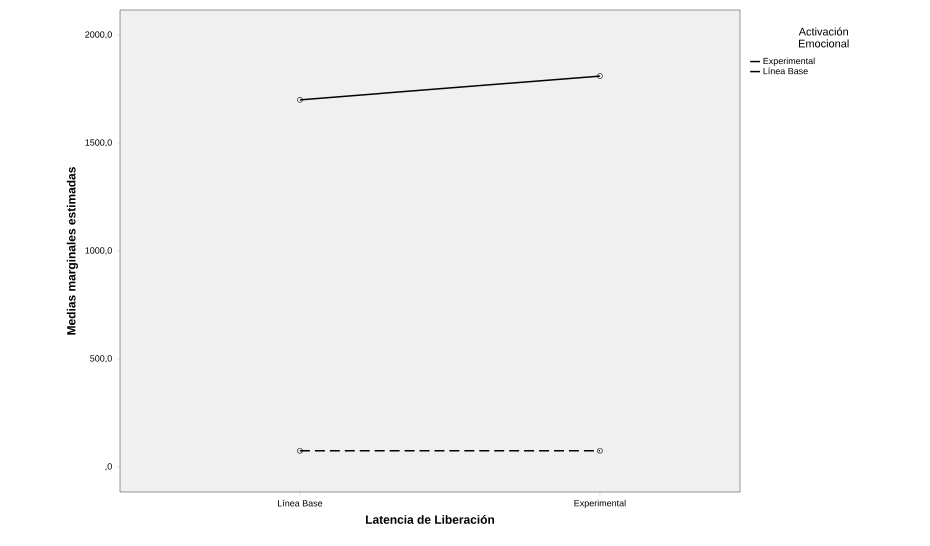 This screenshot has width=930, height=546. I want to click on y-axis-title: Medias marginales estimadas, so click(72, 251).